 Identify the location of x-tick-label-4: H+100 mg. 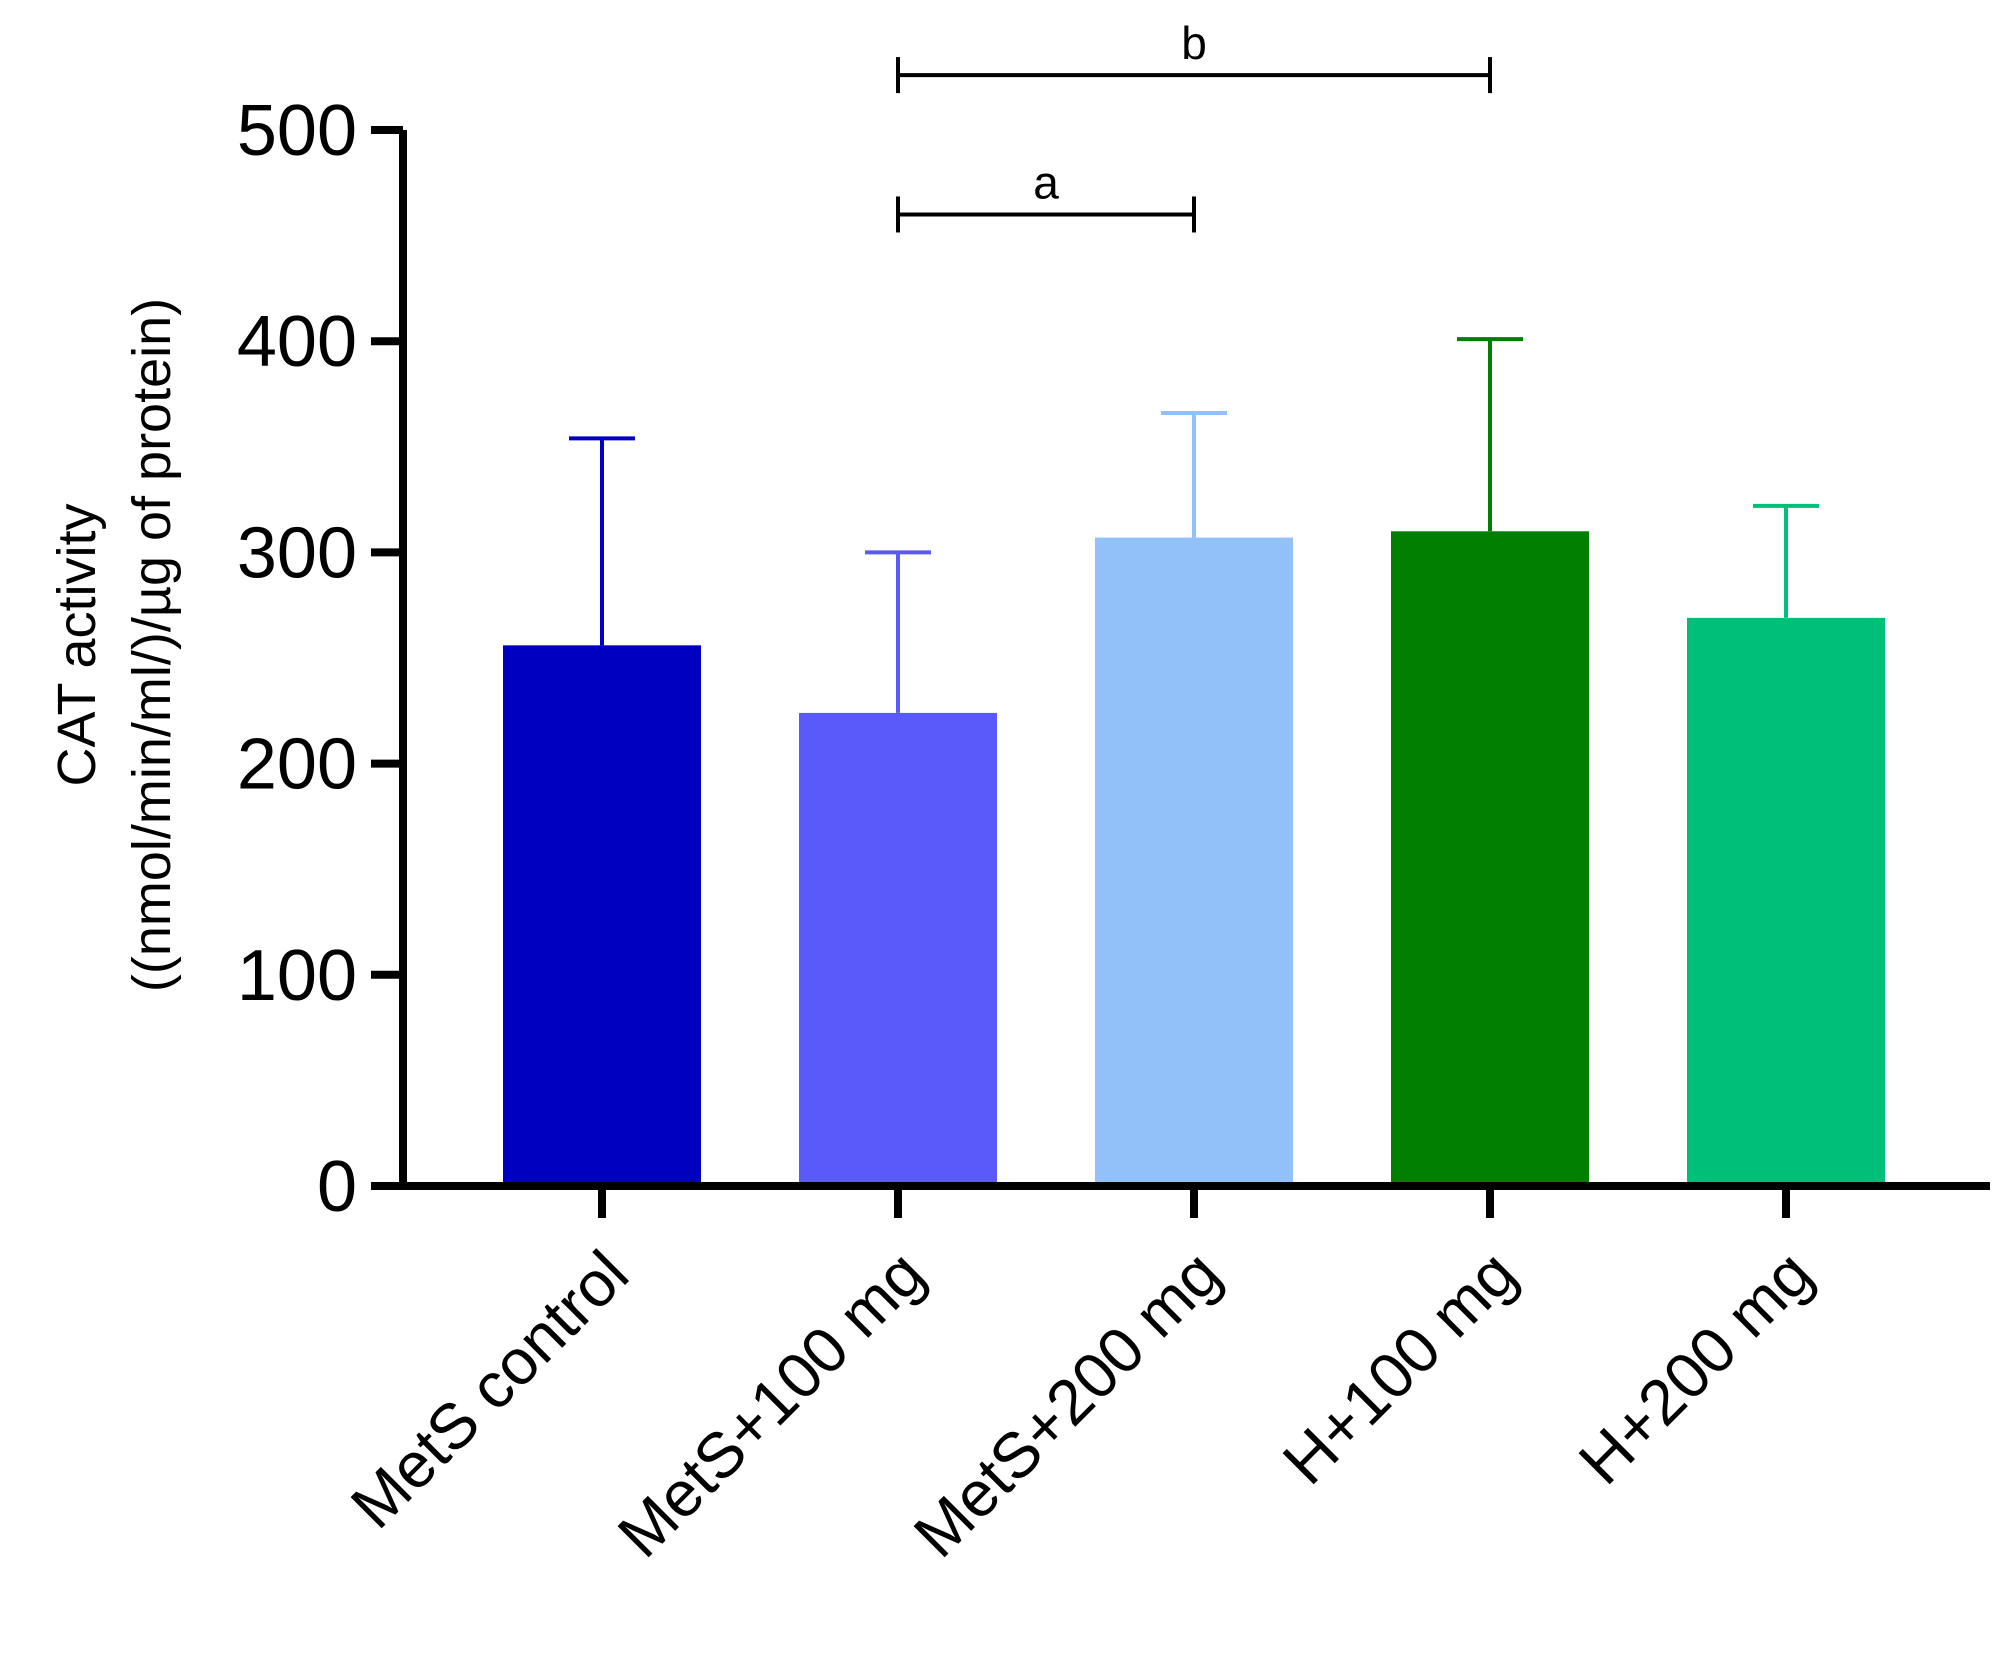
(1399, 1367).